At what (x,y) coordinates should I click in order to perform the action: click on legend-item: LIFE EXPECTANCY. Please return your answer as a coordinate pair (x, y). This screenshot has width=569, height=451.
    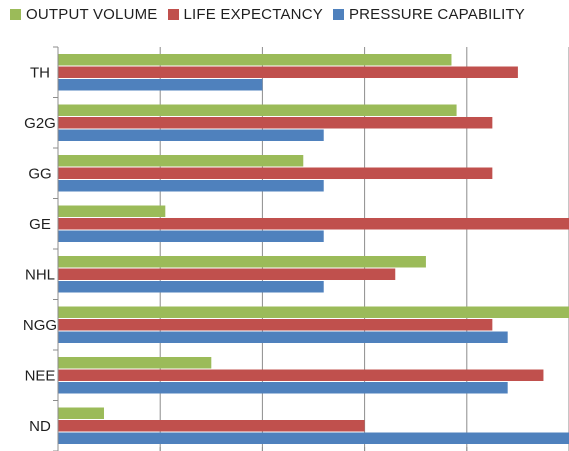
    Looking at the image, I should click on (245, 14).